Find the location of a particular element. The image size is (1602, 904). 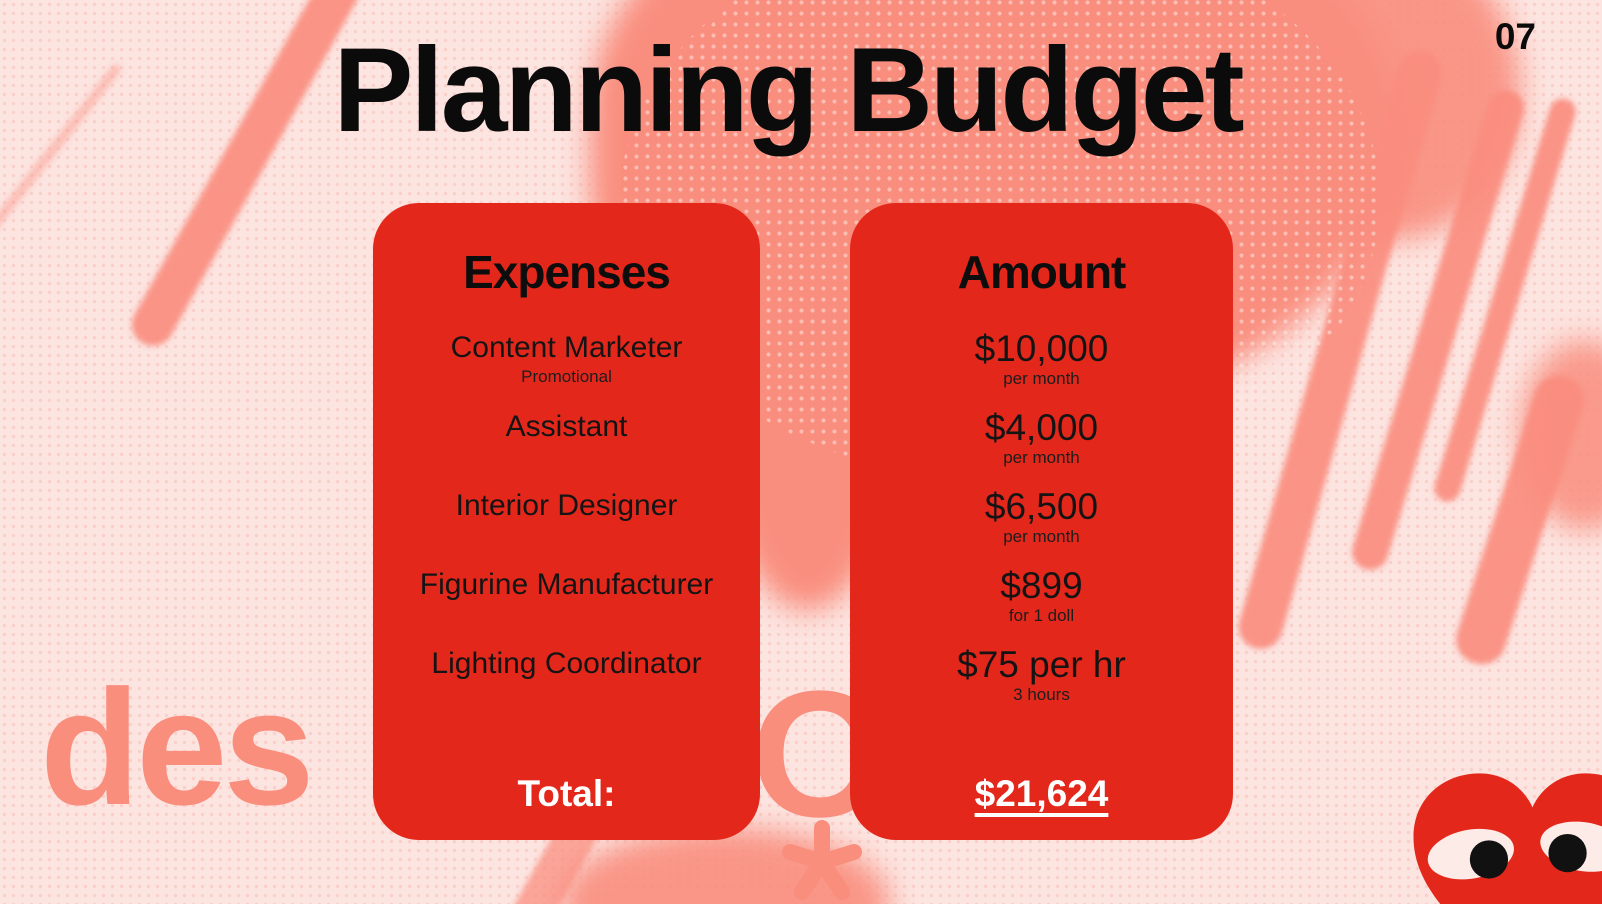

expense-name: Content Marketer is located at coordinates (566, 347).